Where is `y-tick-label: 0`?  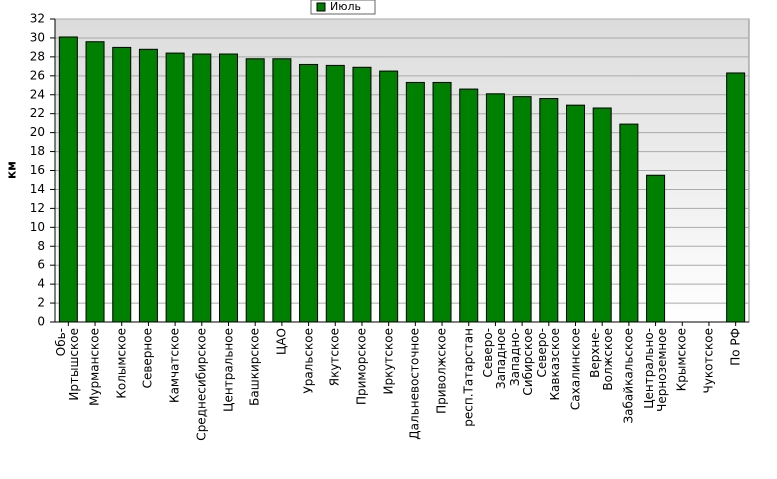
y-tick-label: 0 is located at coordinates (41, 322).